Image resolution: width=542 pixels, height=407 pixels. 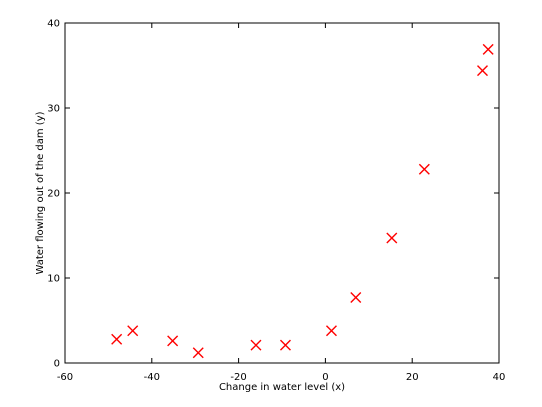 What do you see at coordinates (325, 377) in the screenshot?
I see `x-tick-label: 0` at bounding box center [325, 377].